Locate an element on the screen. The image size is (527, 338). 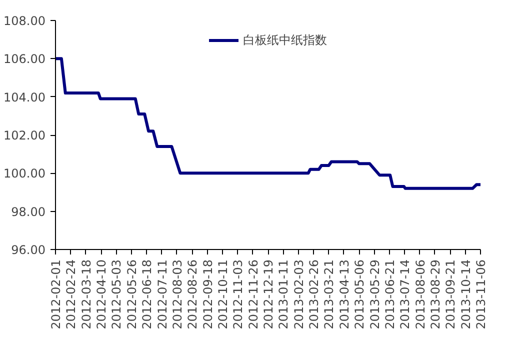
x-tick-label: 2012-09-18 is located at coordinates (207, 294).